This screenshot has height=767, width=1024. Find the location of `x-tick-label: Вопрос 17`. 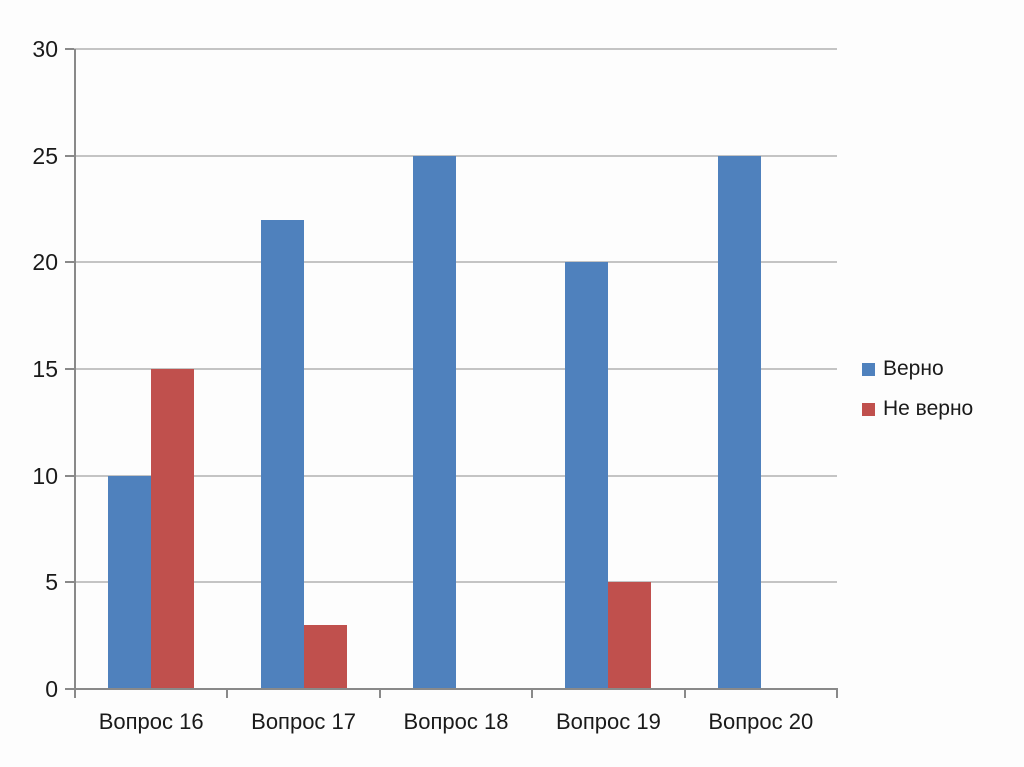

x-tick-label: Вопрос 17 is located at coordinates (304, 721).